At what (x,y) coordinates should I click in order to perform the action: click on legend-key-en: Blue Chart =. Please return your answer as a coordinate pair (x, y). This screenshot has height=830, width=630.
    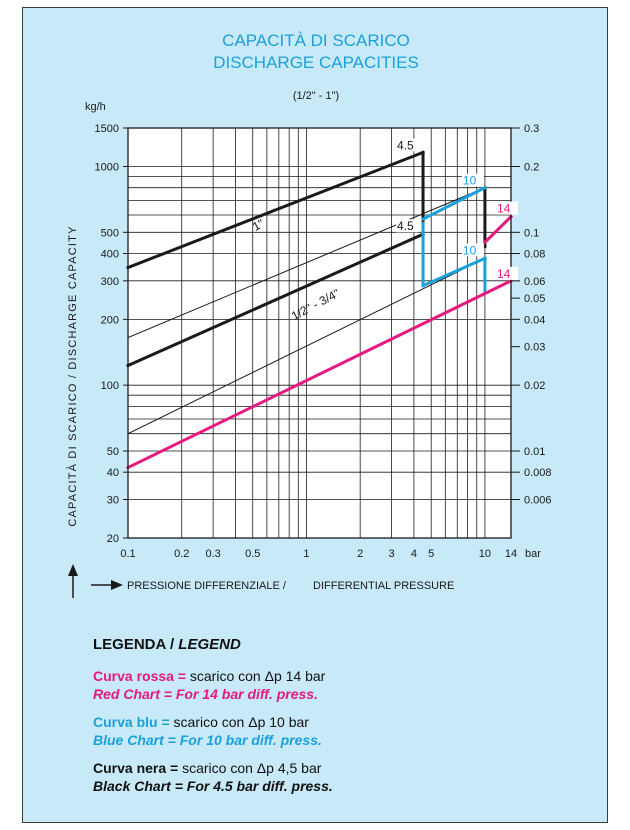
    Looking at the image, I should click on (134, 740).